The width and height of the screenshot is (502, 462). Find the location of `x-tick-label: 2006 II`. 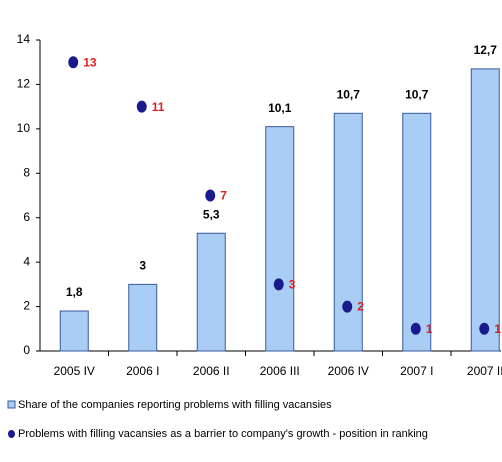

x-tick-label: 2006 II is located at coordinates (211, 371).